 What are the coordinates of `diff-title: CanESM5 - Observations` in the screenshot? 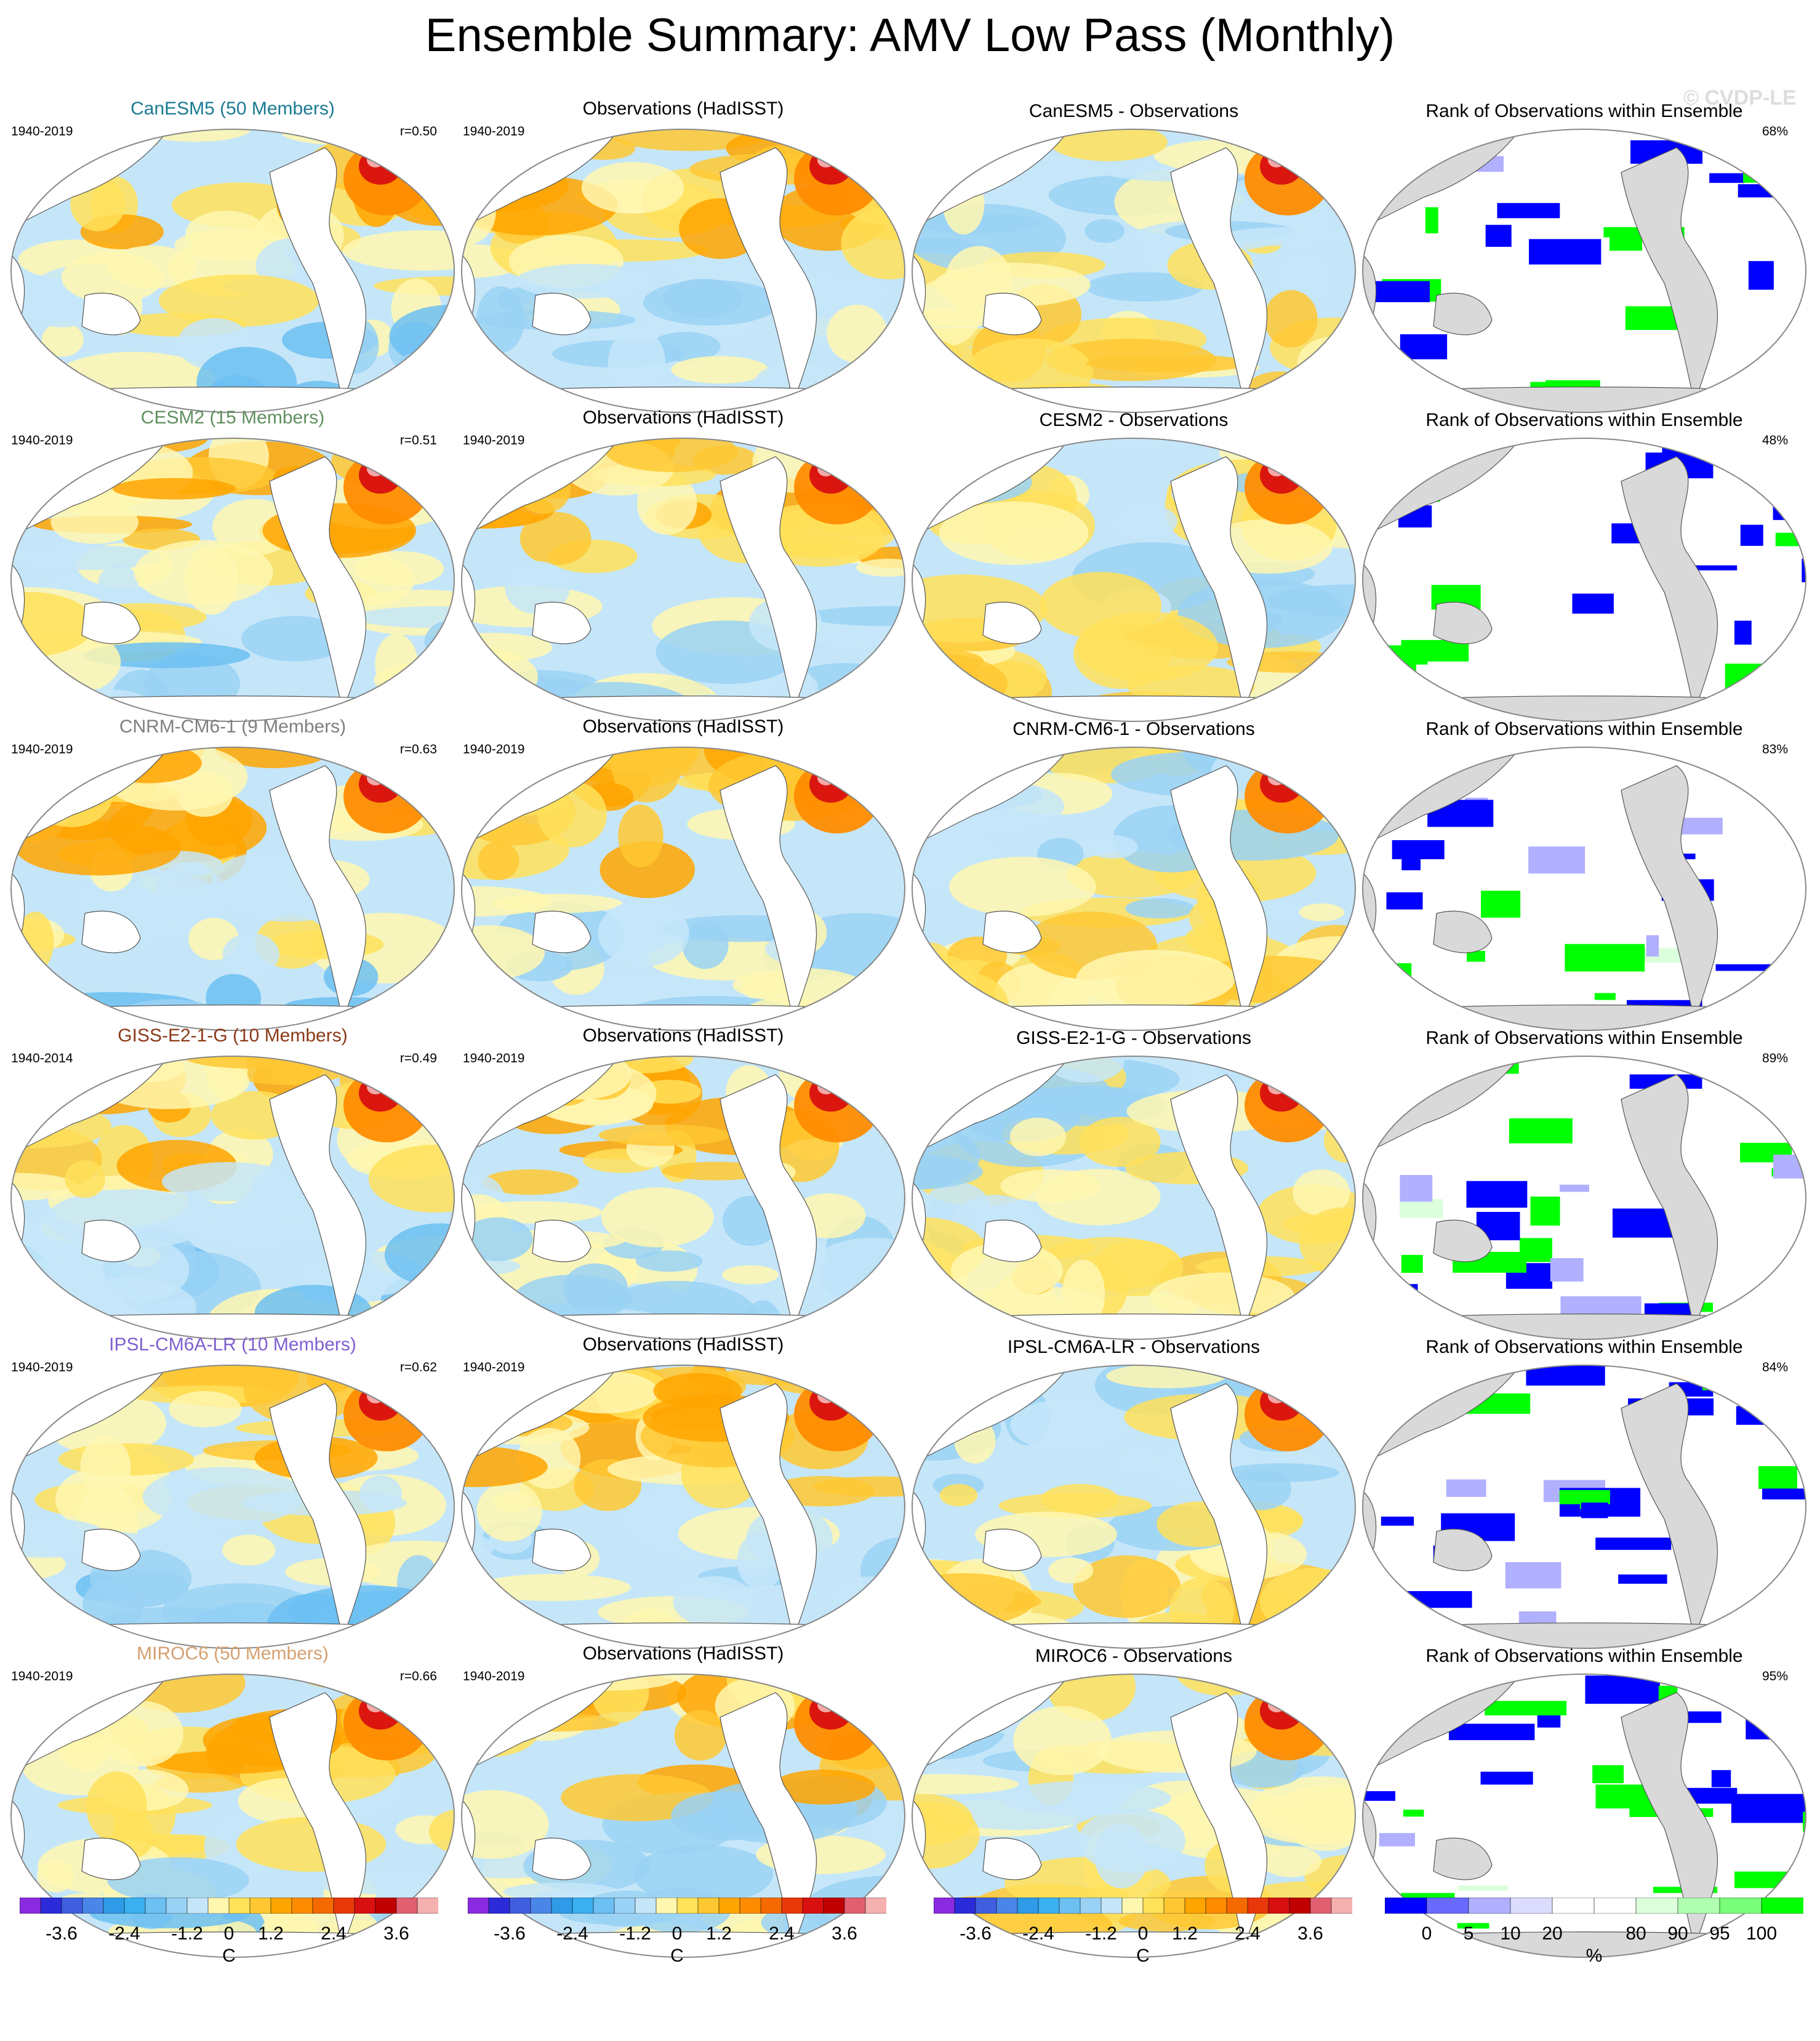 It's located at (1133, 111).